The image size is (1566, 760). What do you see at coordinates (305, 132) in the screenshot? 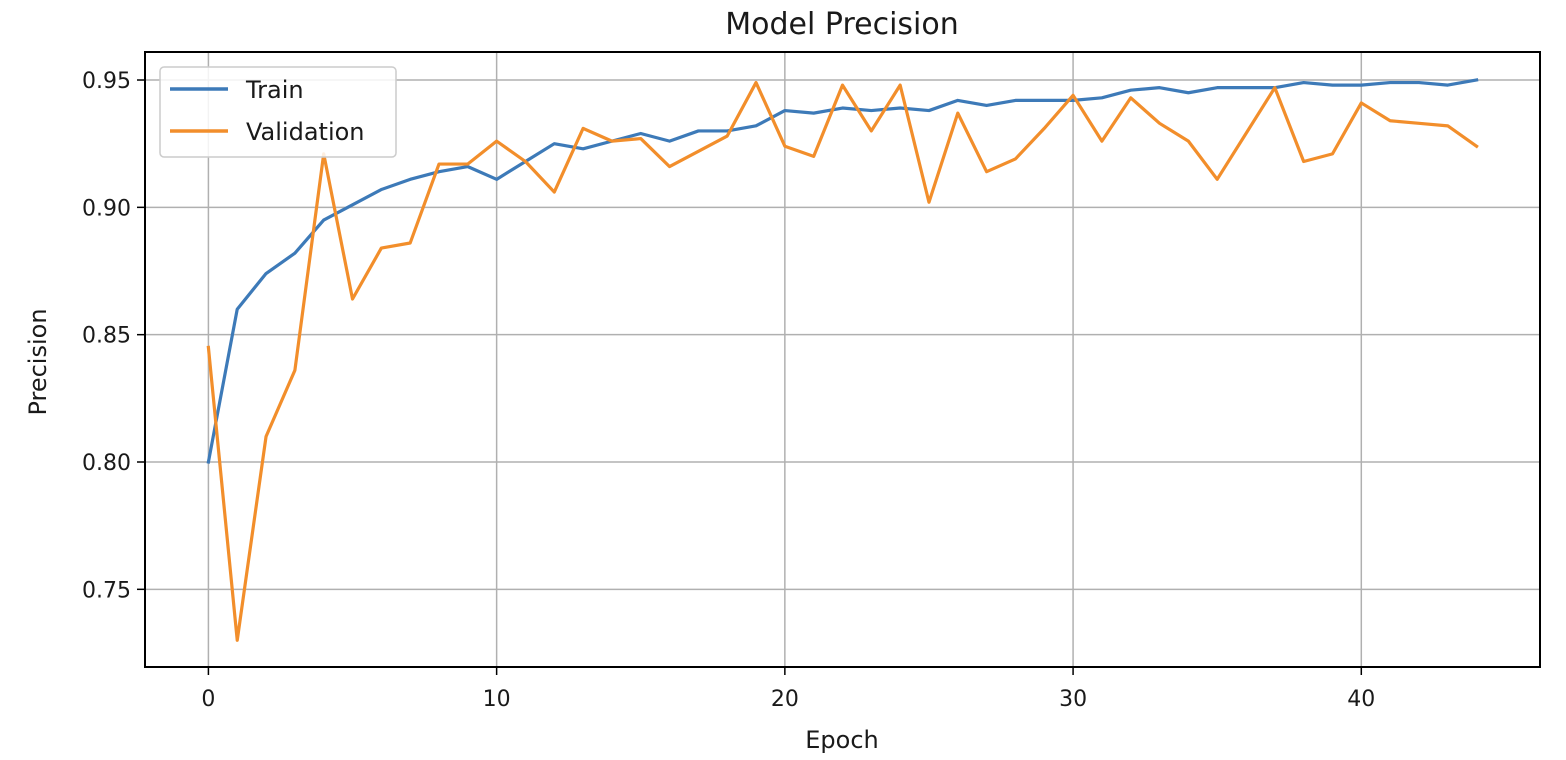
I see `legend-label-validation: Validation` at bounding box center [305, 132].